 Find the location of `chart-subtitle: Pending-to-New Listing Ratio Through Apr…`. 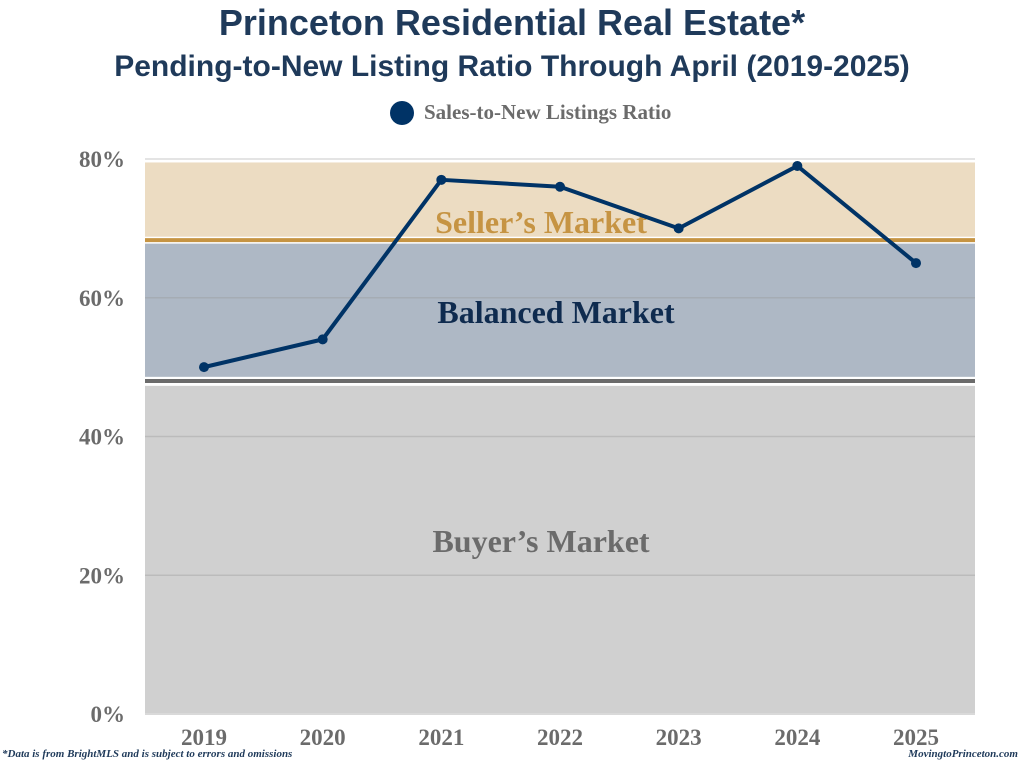

chart-subtitle: Pending-to-New Listing Ratio Through Apr… is located at coordinates (512, 66).